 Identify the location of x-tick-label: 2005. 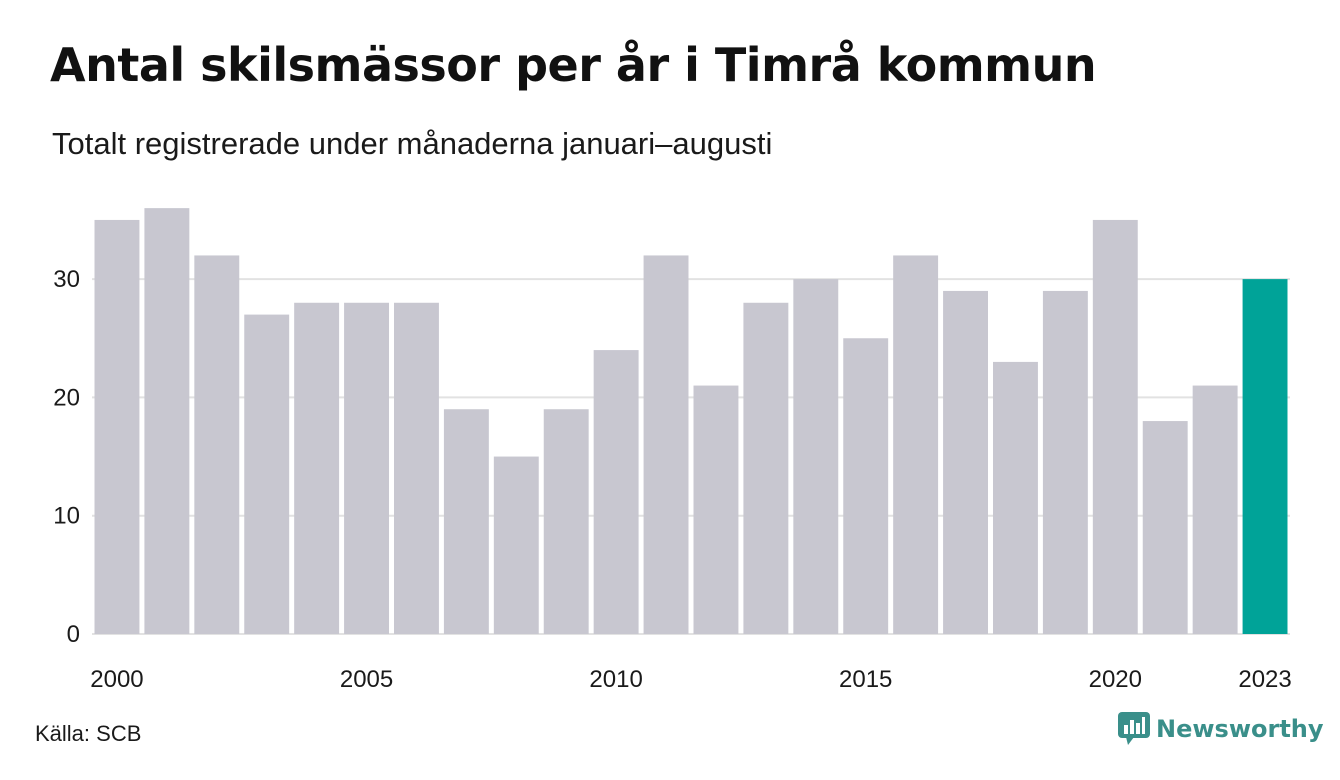
(366, 679).